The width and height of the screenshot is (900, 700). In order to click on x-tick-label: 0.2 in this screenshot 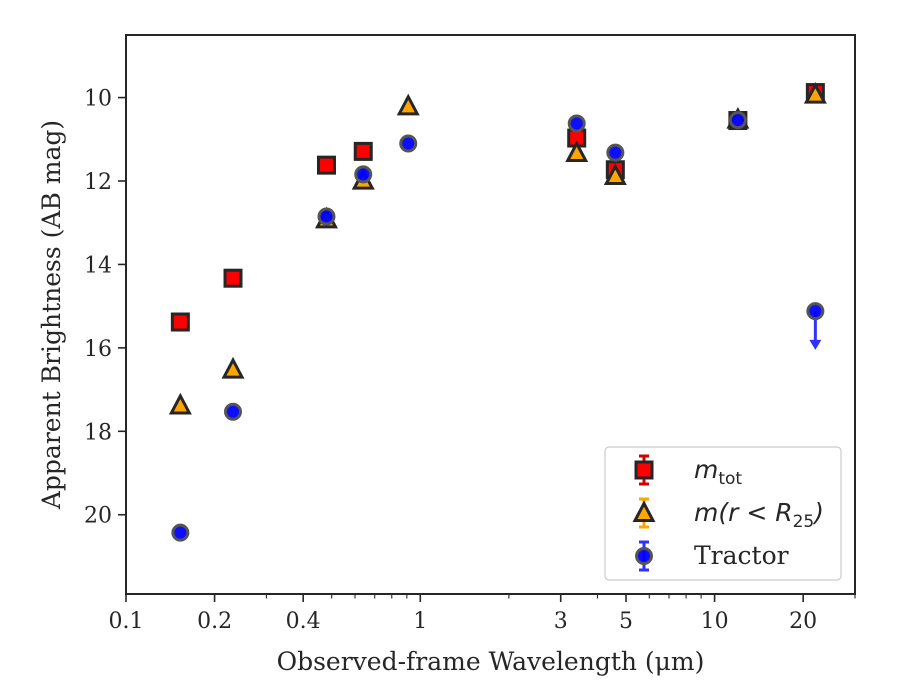, I will do `click(214, 621)`.